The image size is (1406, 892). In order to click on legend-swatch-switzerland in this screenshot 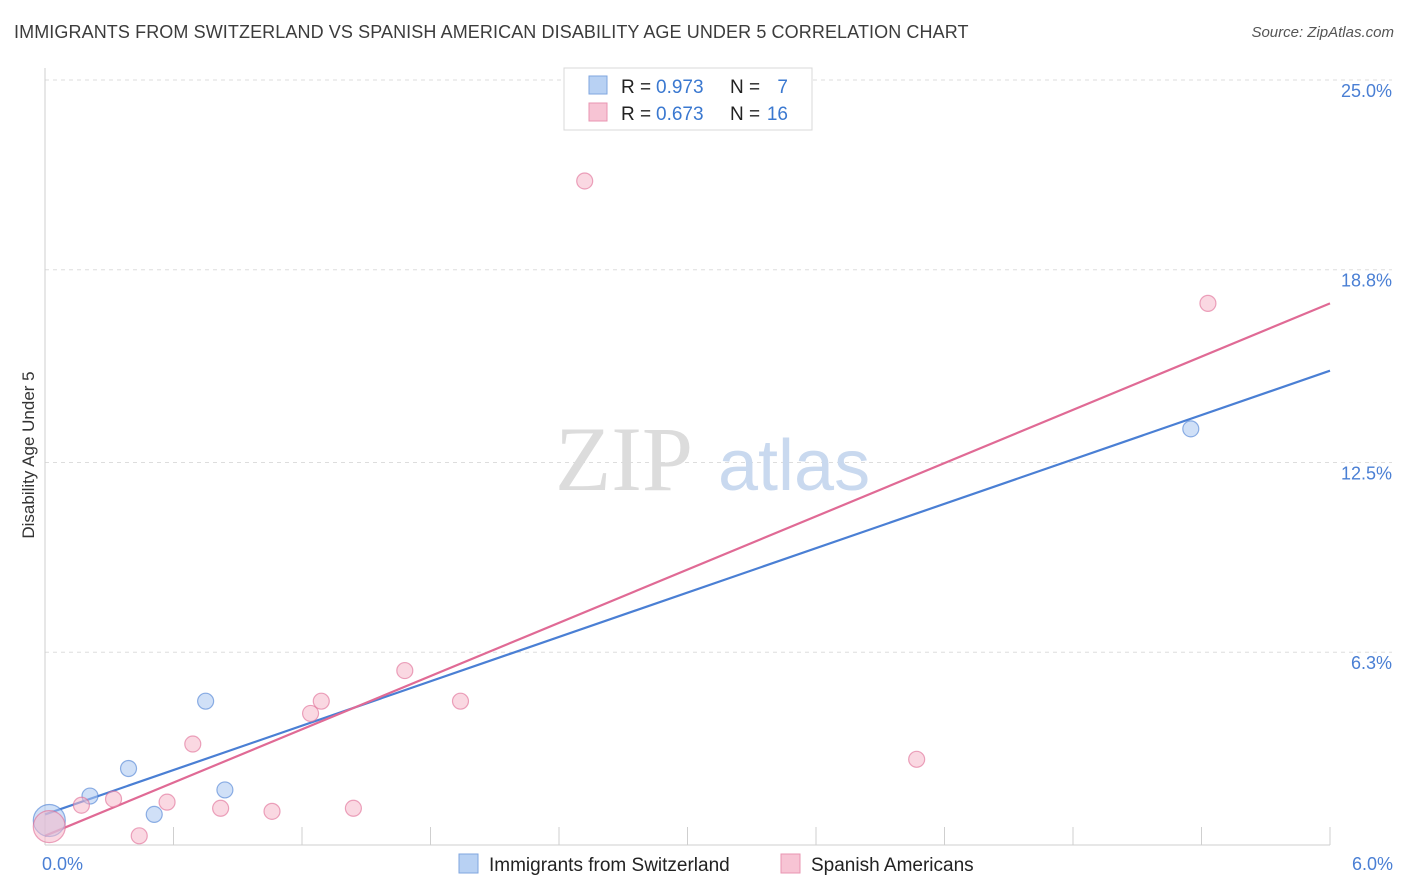, I will do `click(598, 85)`.